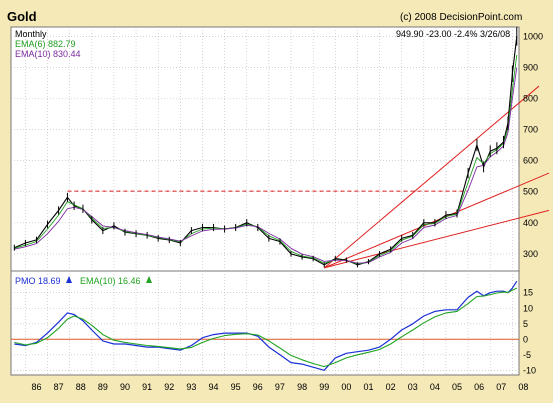 This screenshot has width=553, height=408. I want to click on pmo-y-tick-0: 0, so click(525, 339).